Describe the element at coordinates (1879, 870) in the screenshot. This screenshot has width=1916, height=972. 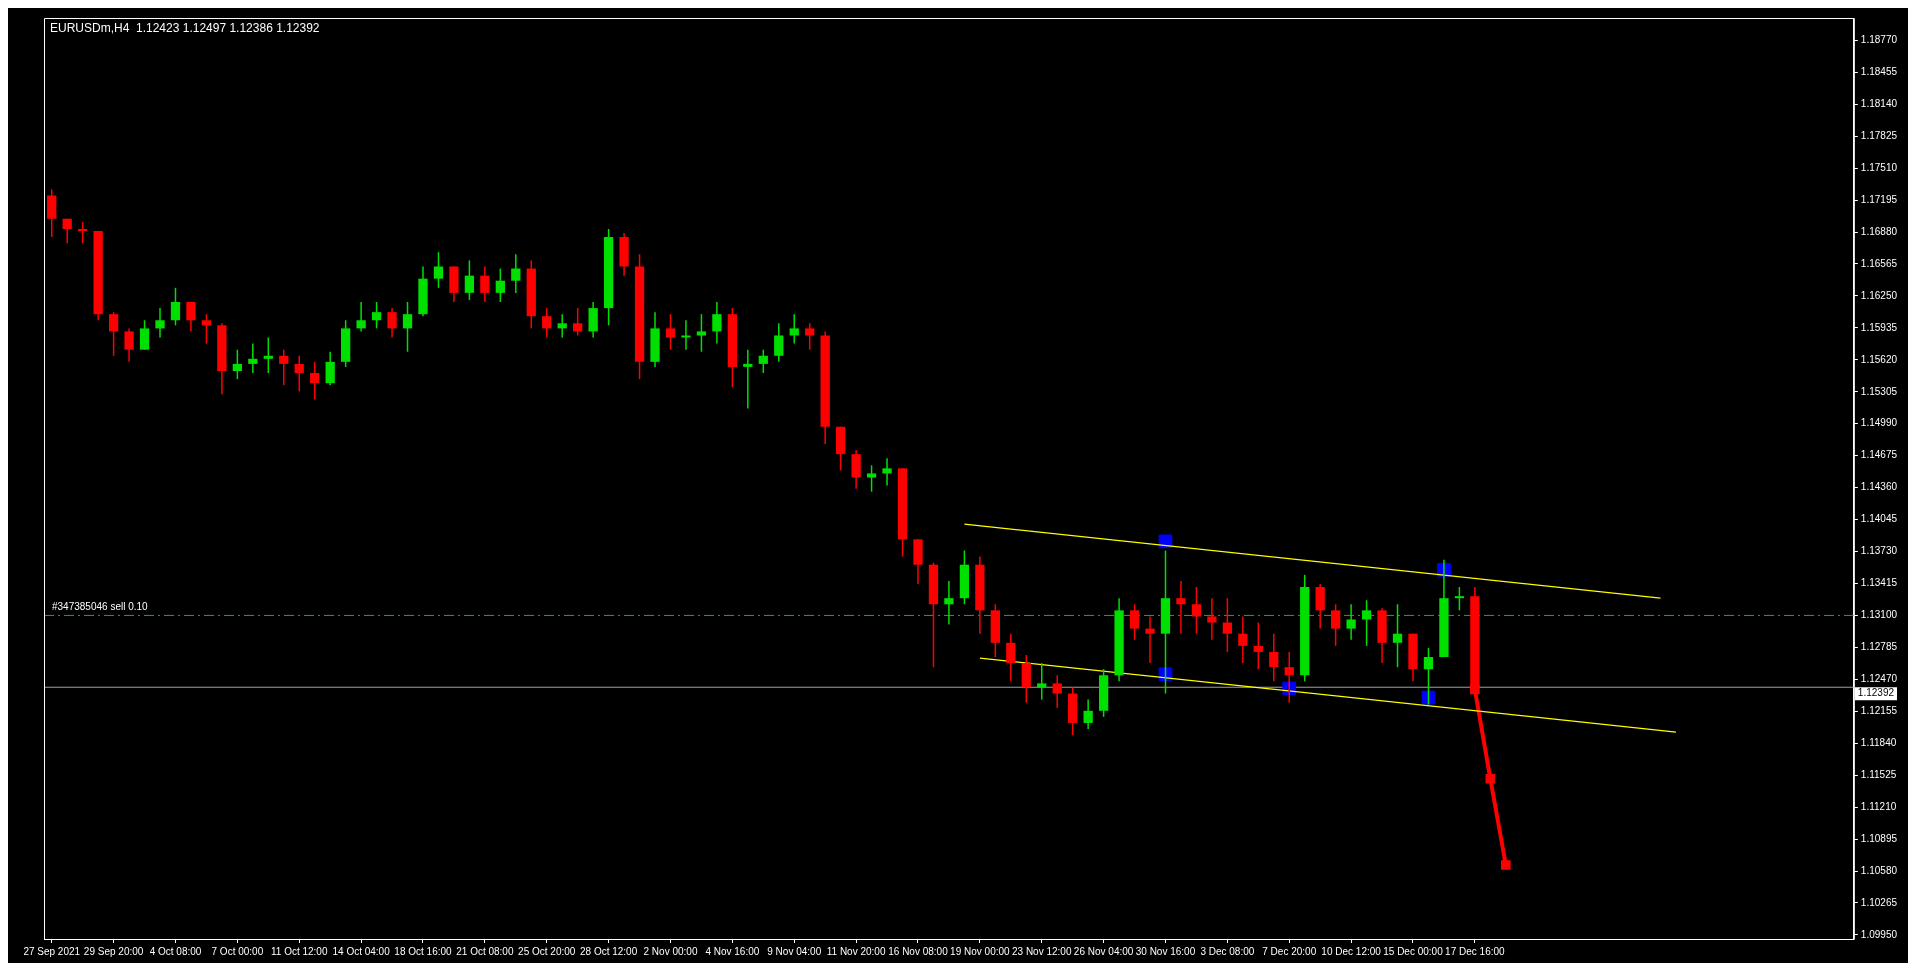
I see `y-tick-label: 1.10580` at that location.